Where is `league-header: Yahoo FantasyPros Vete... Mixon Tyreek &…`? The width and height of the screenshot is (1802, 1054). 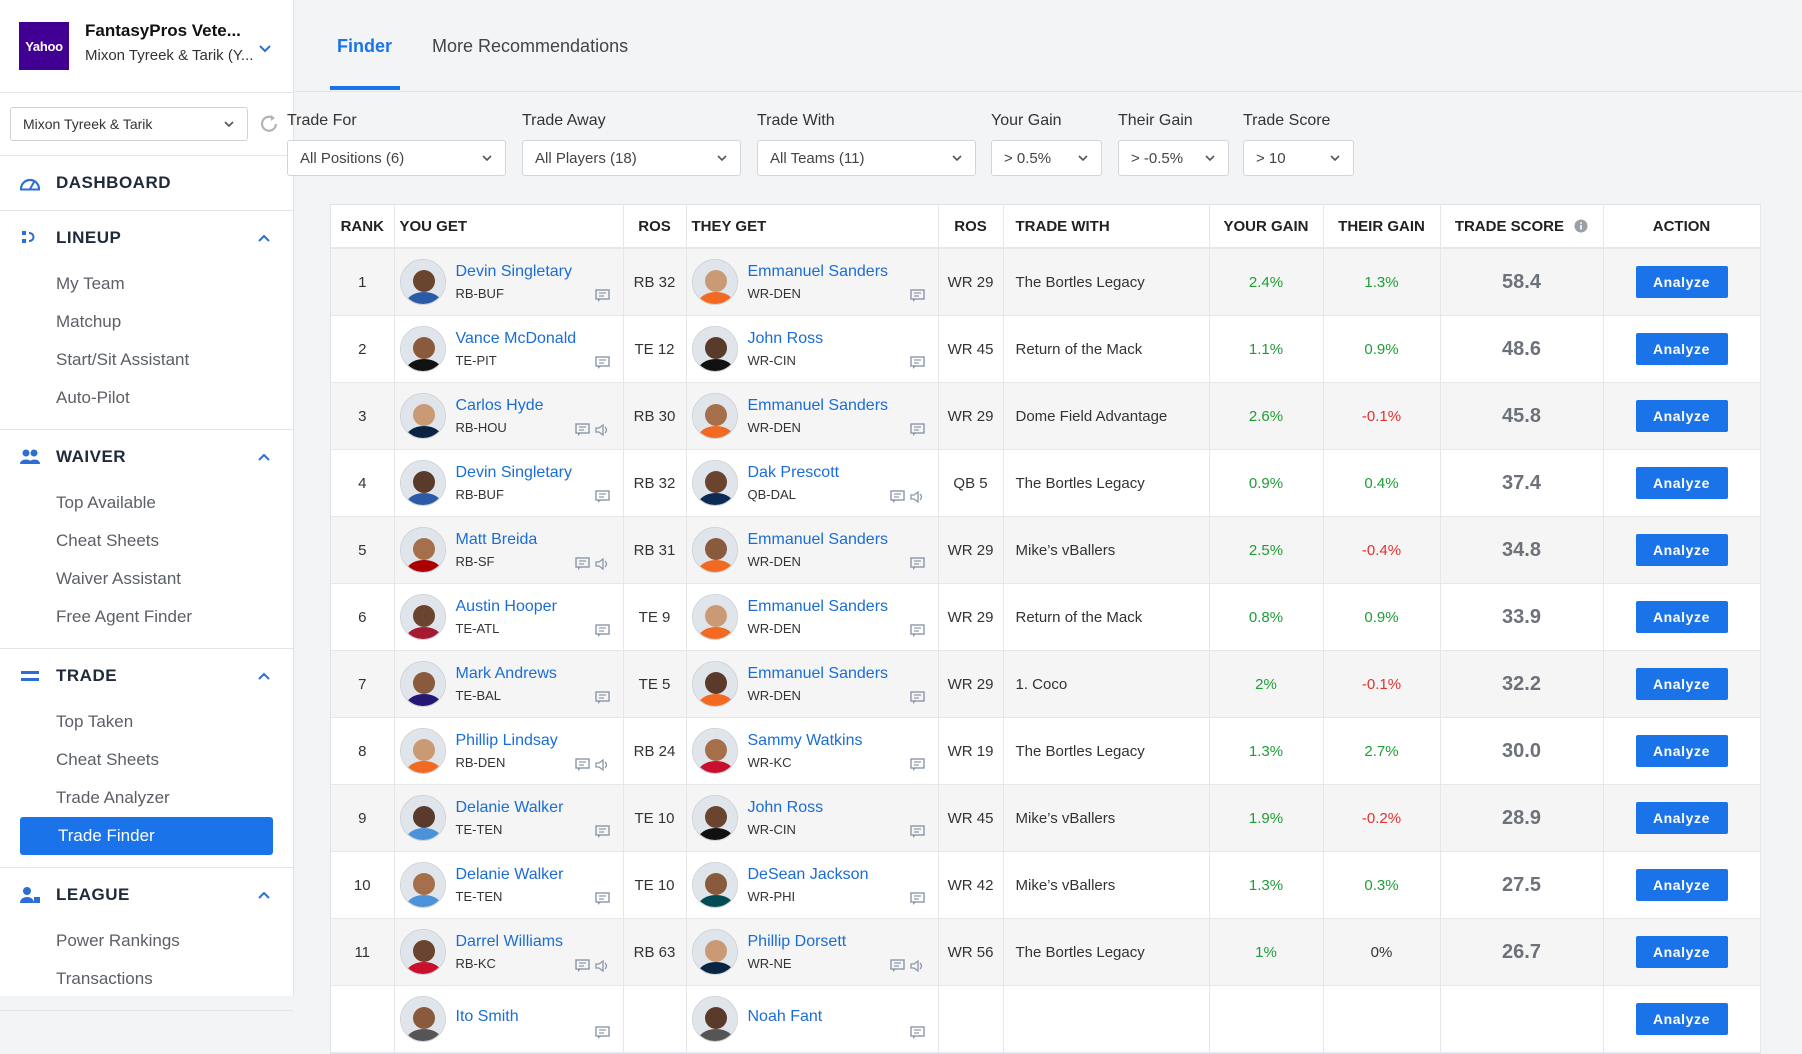 league-header: Yahoo FantasyPros Vete... Mixon Tyreek &… is located at coordinates (146, 46).